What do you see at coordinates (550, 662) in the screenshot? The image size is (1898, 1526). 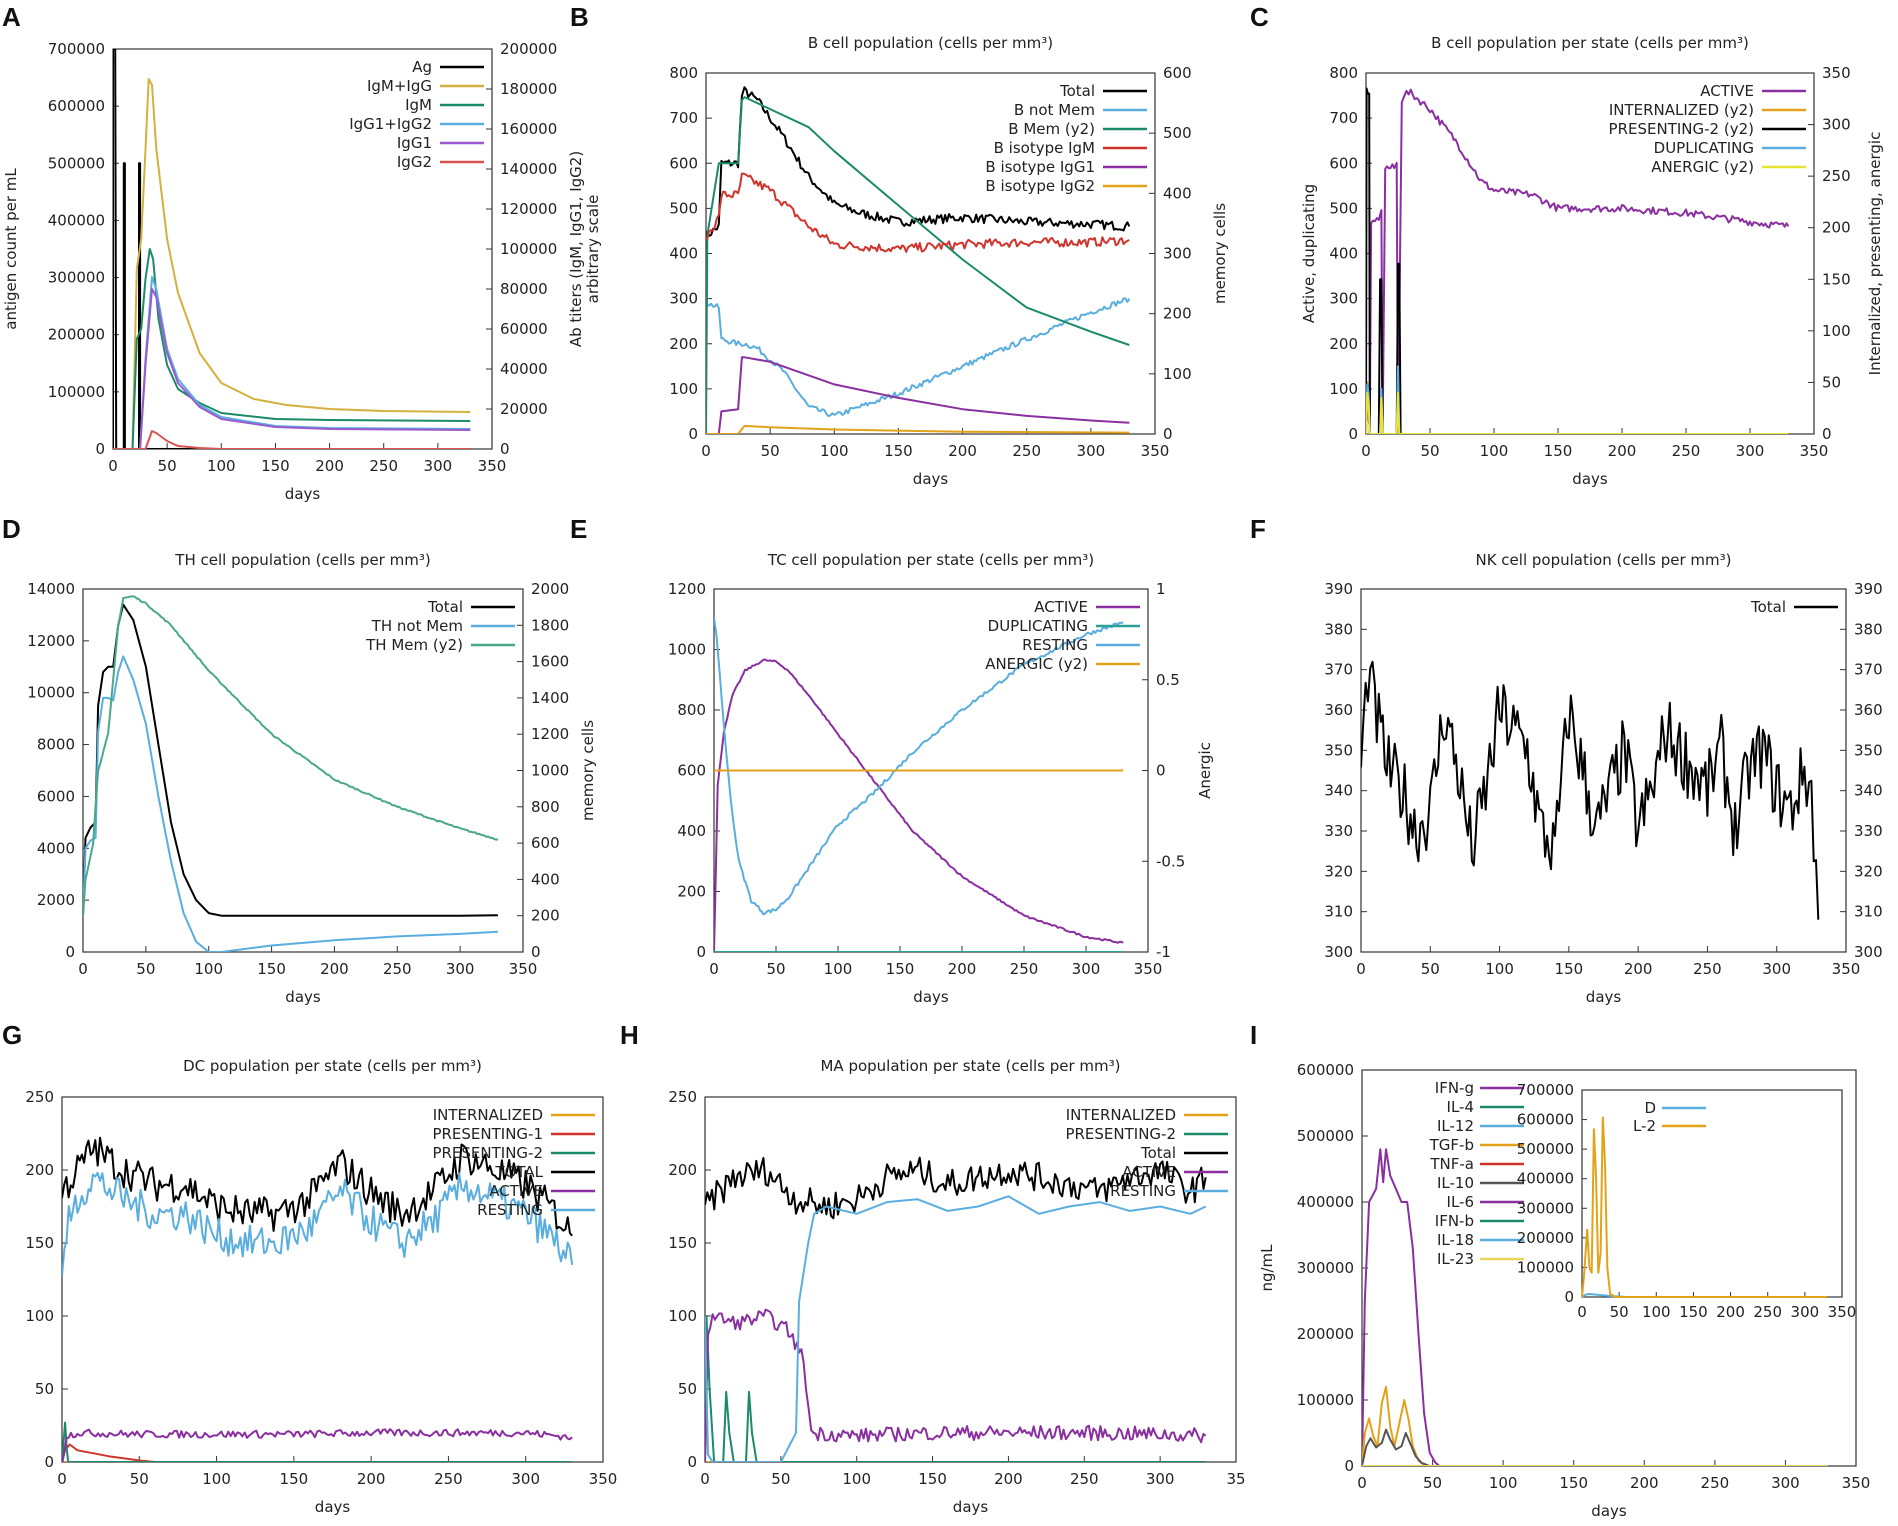 I see `y2-tick-label: 1600` at bounding box center [550, 662].